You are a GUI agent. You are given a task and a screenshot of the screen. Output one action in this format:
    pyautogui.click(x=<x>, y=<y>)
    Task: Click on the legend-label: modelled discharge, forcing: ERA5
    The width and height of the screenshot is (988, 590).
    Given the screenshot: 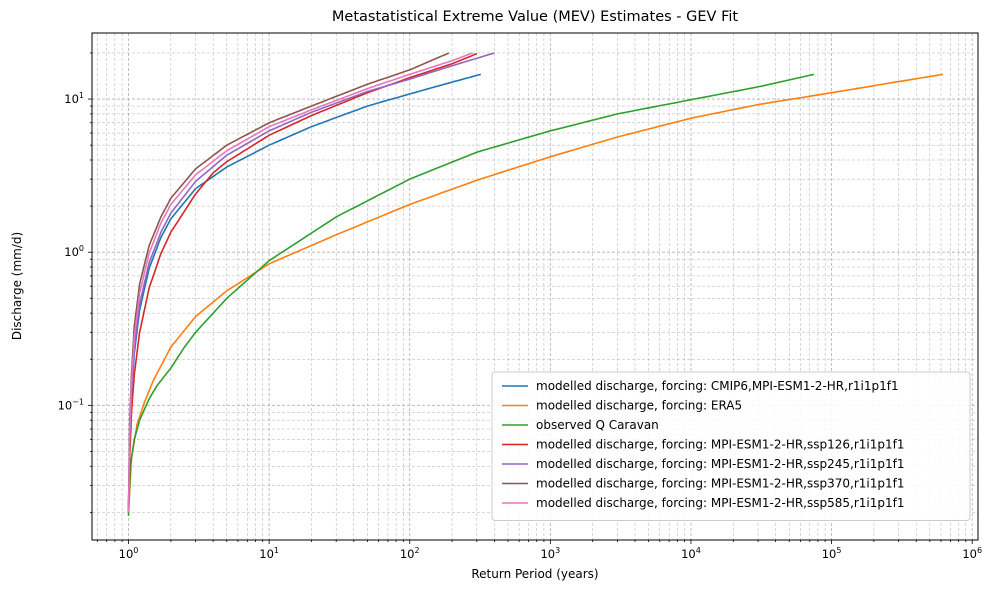 What is the action you would take?
    pyautogui.click(x=639, y=406)
    